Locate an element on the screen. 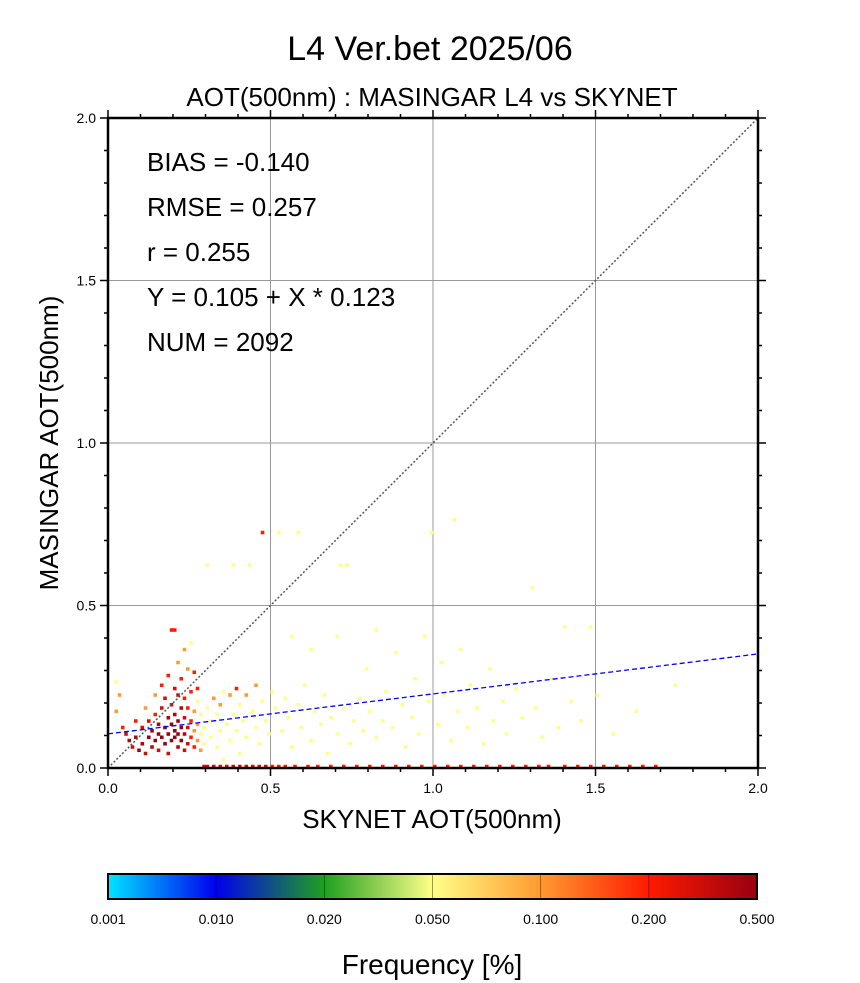  colorbar-tick-label: 0.500 is located at coordinates (756, 919).